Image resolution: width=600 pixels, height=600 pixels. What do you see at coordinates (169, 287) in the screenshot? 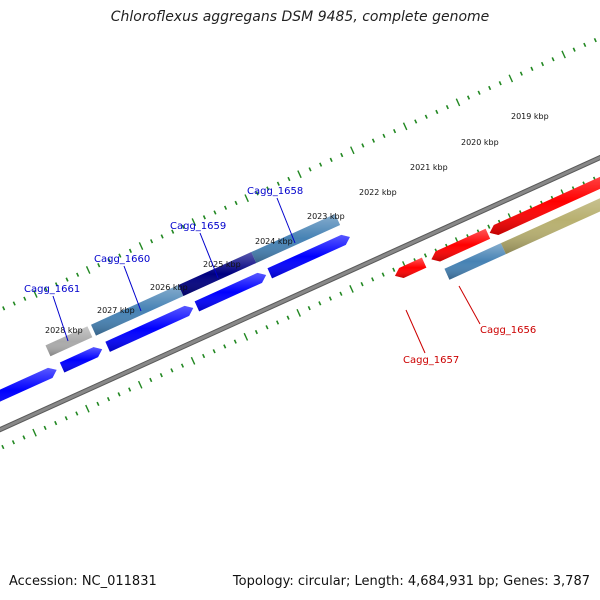
I see `ruler-label: 2026 kbp` at bounding box center [169, 287].